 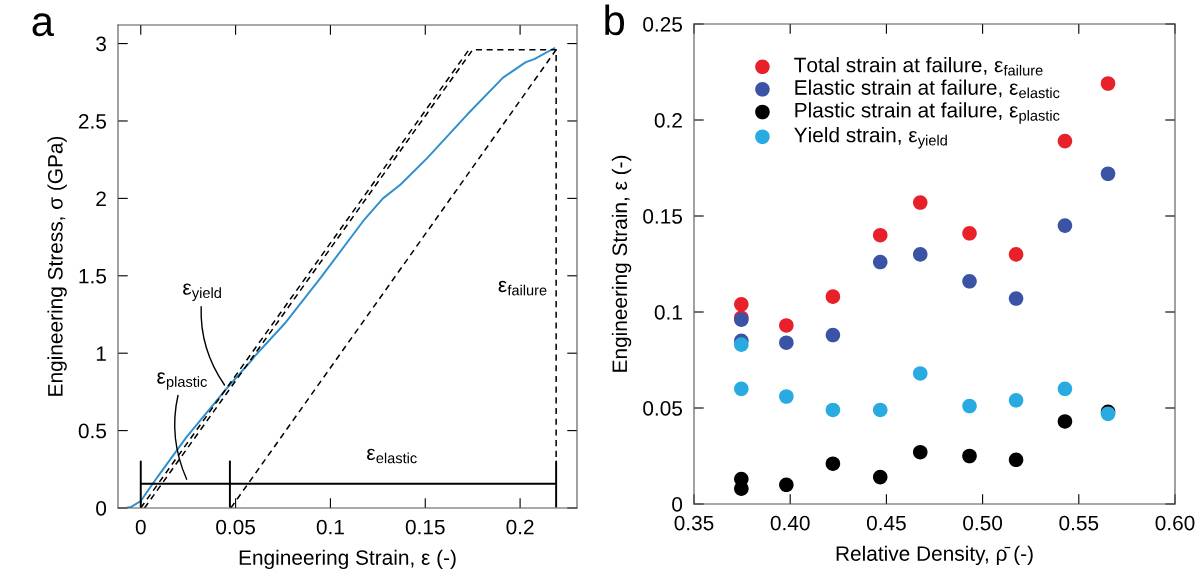 What do you see at coordinates (57, 266) in the screenshot?
I see `y-axis-title: Engineering Stress, σ (GPa)` at bounding box center [57, 266].